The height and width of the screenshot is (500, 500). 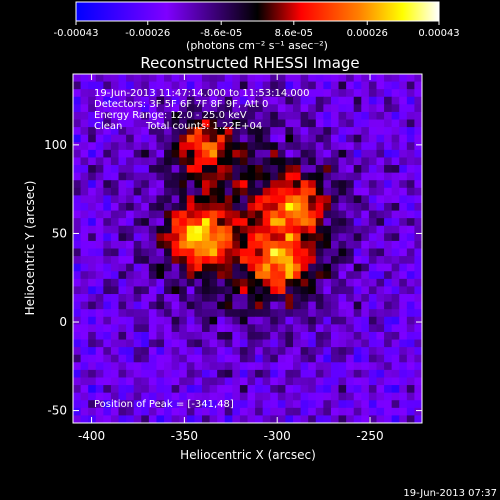 I want to click on x-tick-label: -400, so click(x=91, y=436).